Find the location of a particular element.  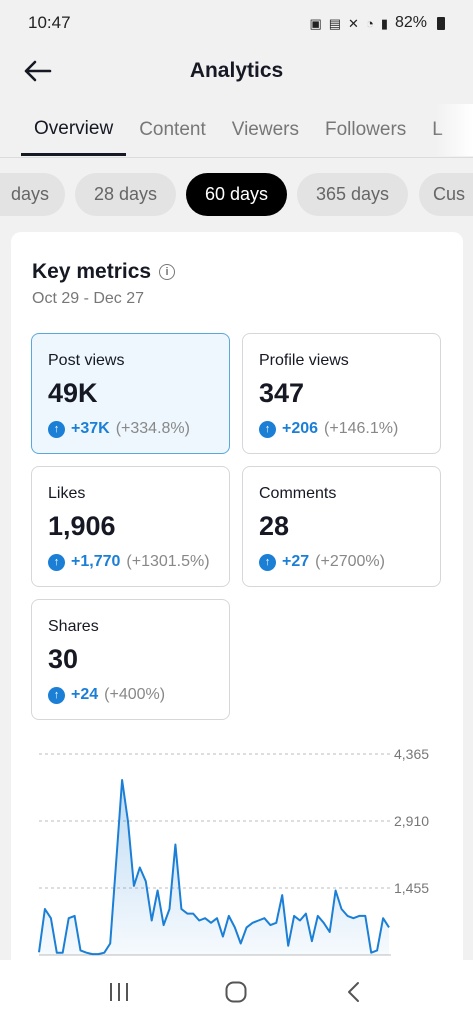

nfc-icon: ▤ is located at coordinates (335, 23).